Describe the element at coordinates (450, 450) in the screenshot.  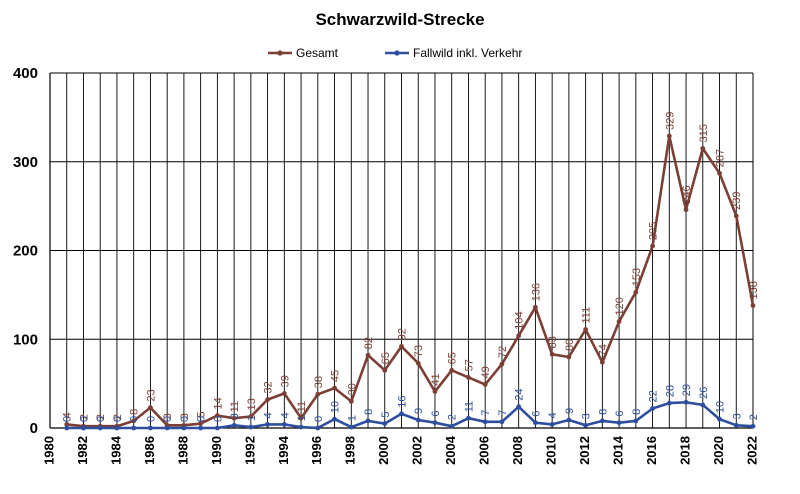
I see `x-tick-label: 2004` at that location.